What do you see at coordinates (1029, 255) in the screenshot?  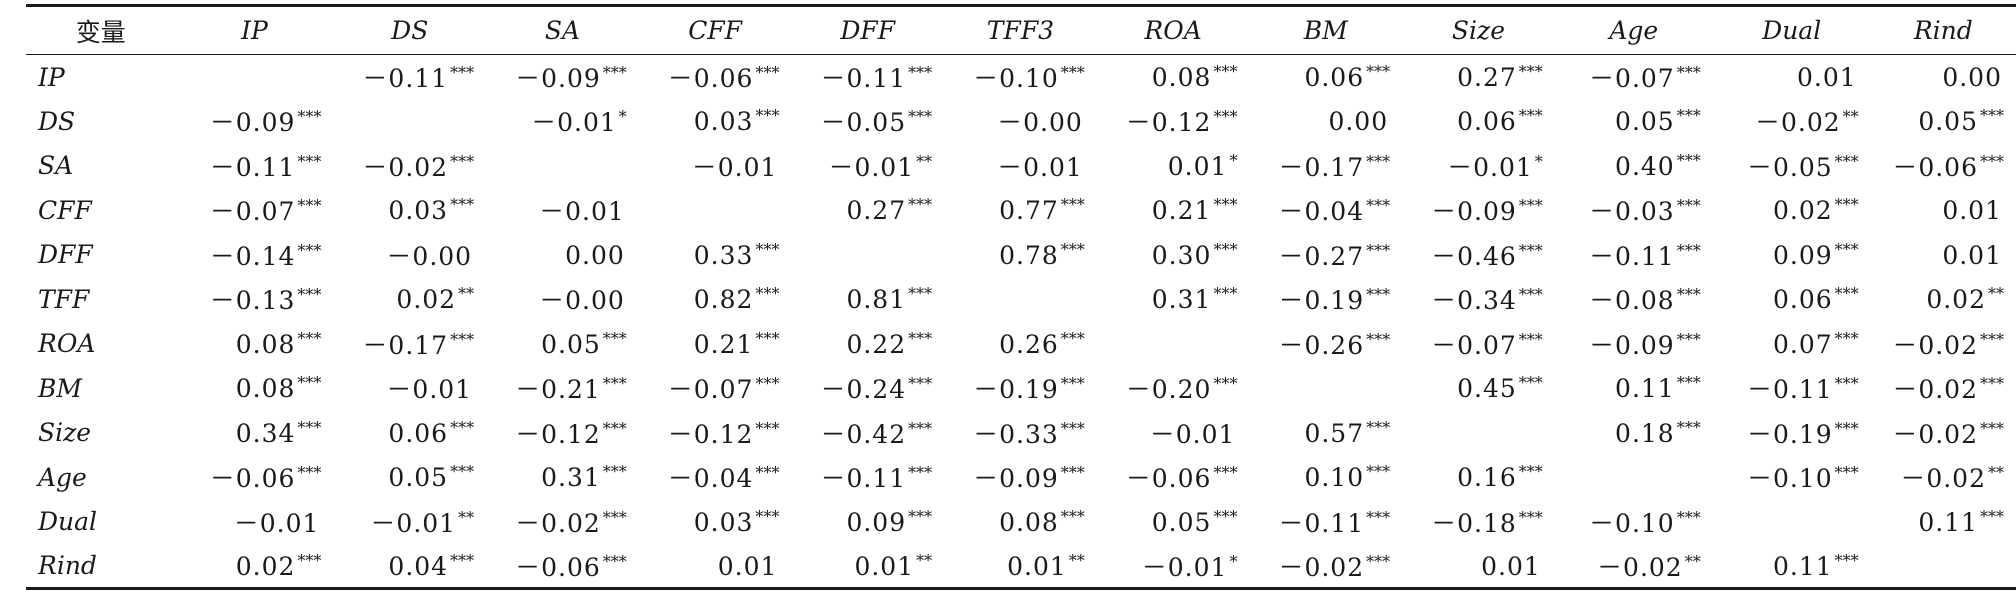 I see `coefficient-value: 0.78` at bounding box center [1029, 255].